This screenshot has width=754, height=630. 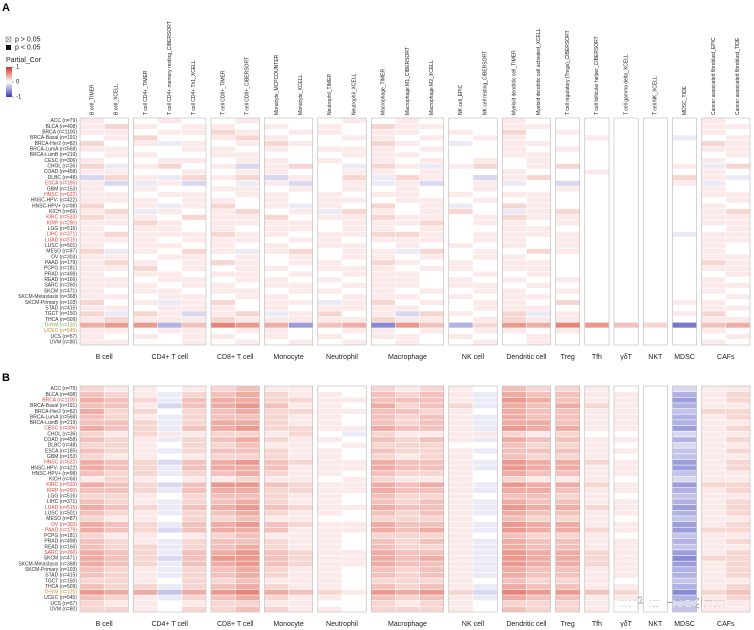 I want to click on group-label: Macrophage, so click(x=407, y=624).